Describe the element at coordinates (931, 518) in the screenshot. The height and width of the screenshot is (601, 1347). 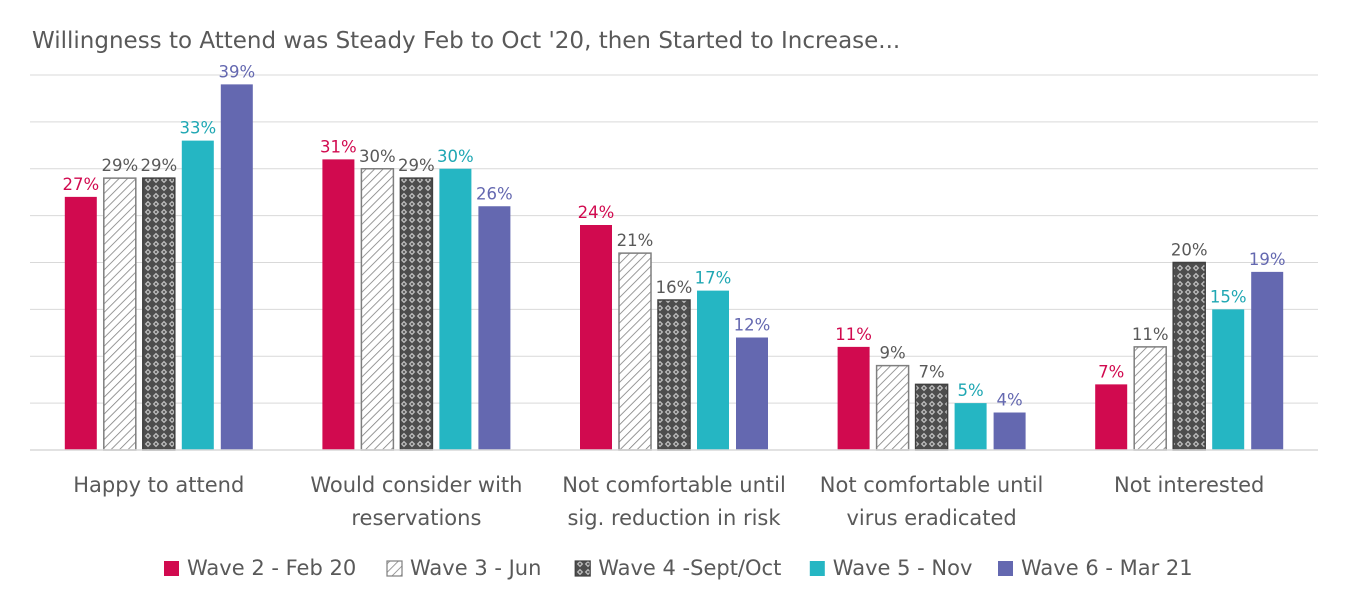
I see `category-label: virus eradicated` at that location.